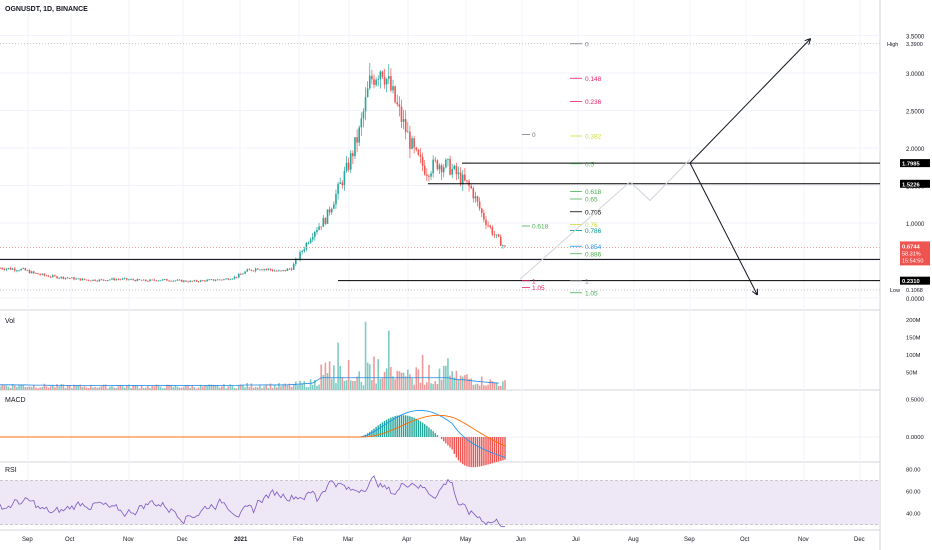  I want to click on price-tick-label: 3.0000, so click(915, 75).